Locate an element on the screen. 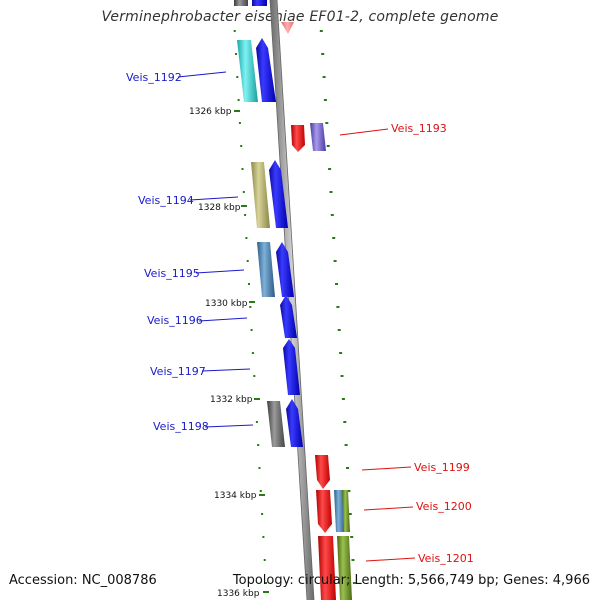  gene-label-veis-1193: Veis_1193 is located at coordinates (419, 128).